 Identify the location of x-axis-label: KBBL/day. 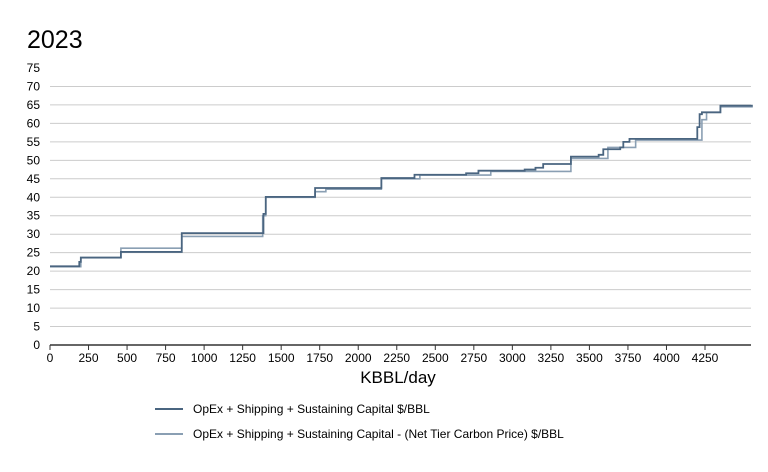
(398, 377).